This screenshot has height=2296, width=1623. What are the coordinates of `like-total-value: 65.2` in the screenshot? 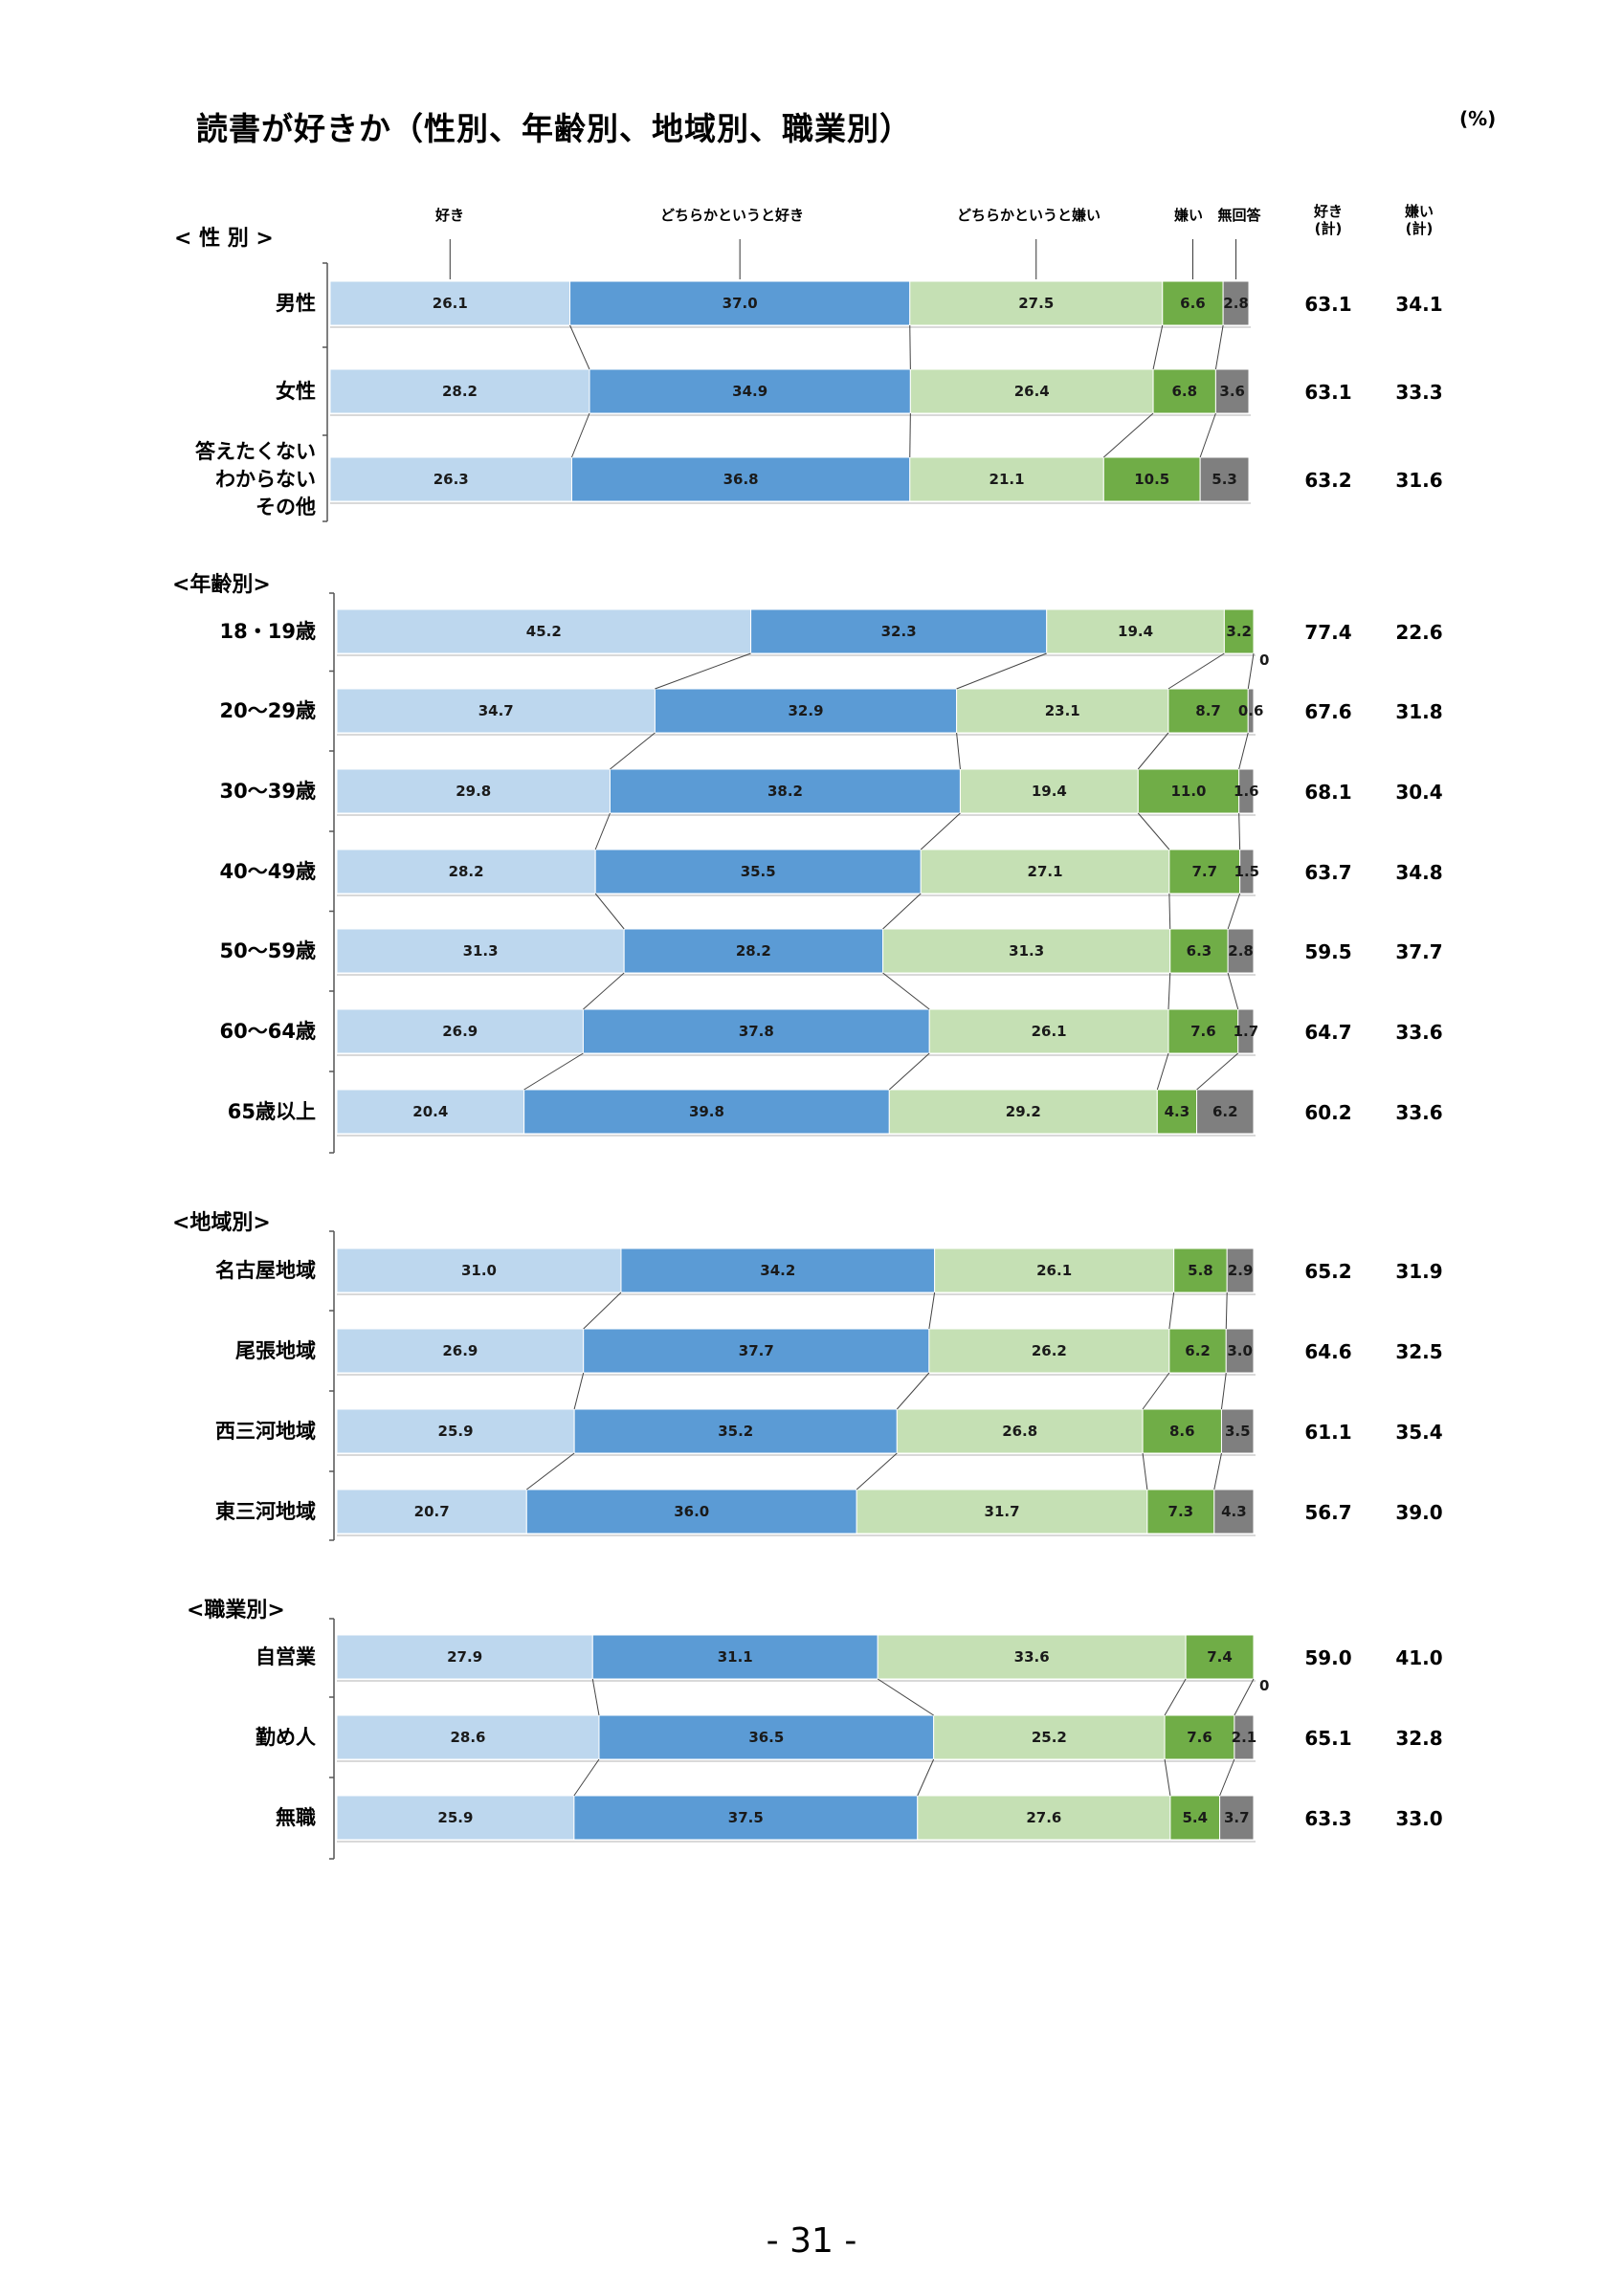 It's located at (1327, 1271).